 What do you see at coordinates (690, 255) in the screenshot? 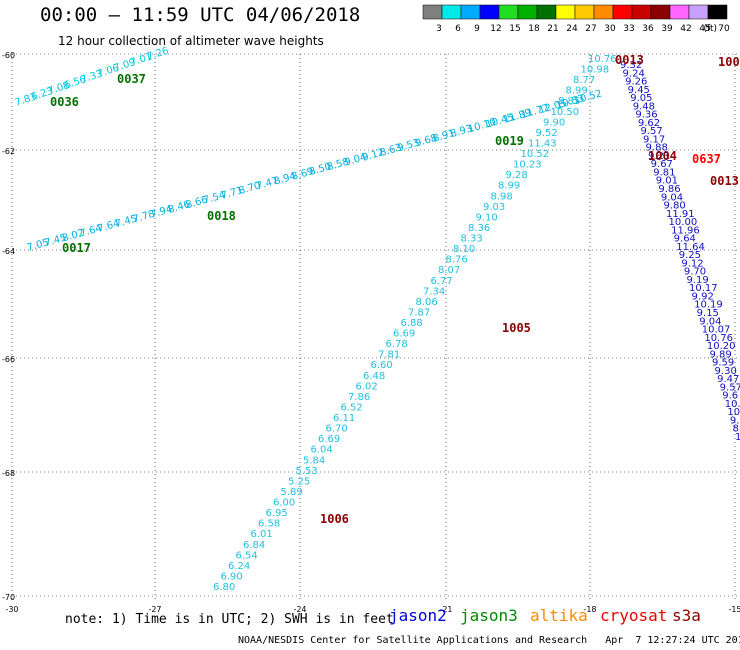
I see `wave-height-value: 9.25` at bounding box center [690, 255].